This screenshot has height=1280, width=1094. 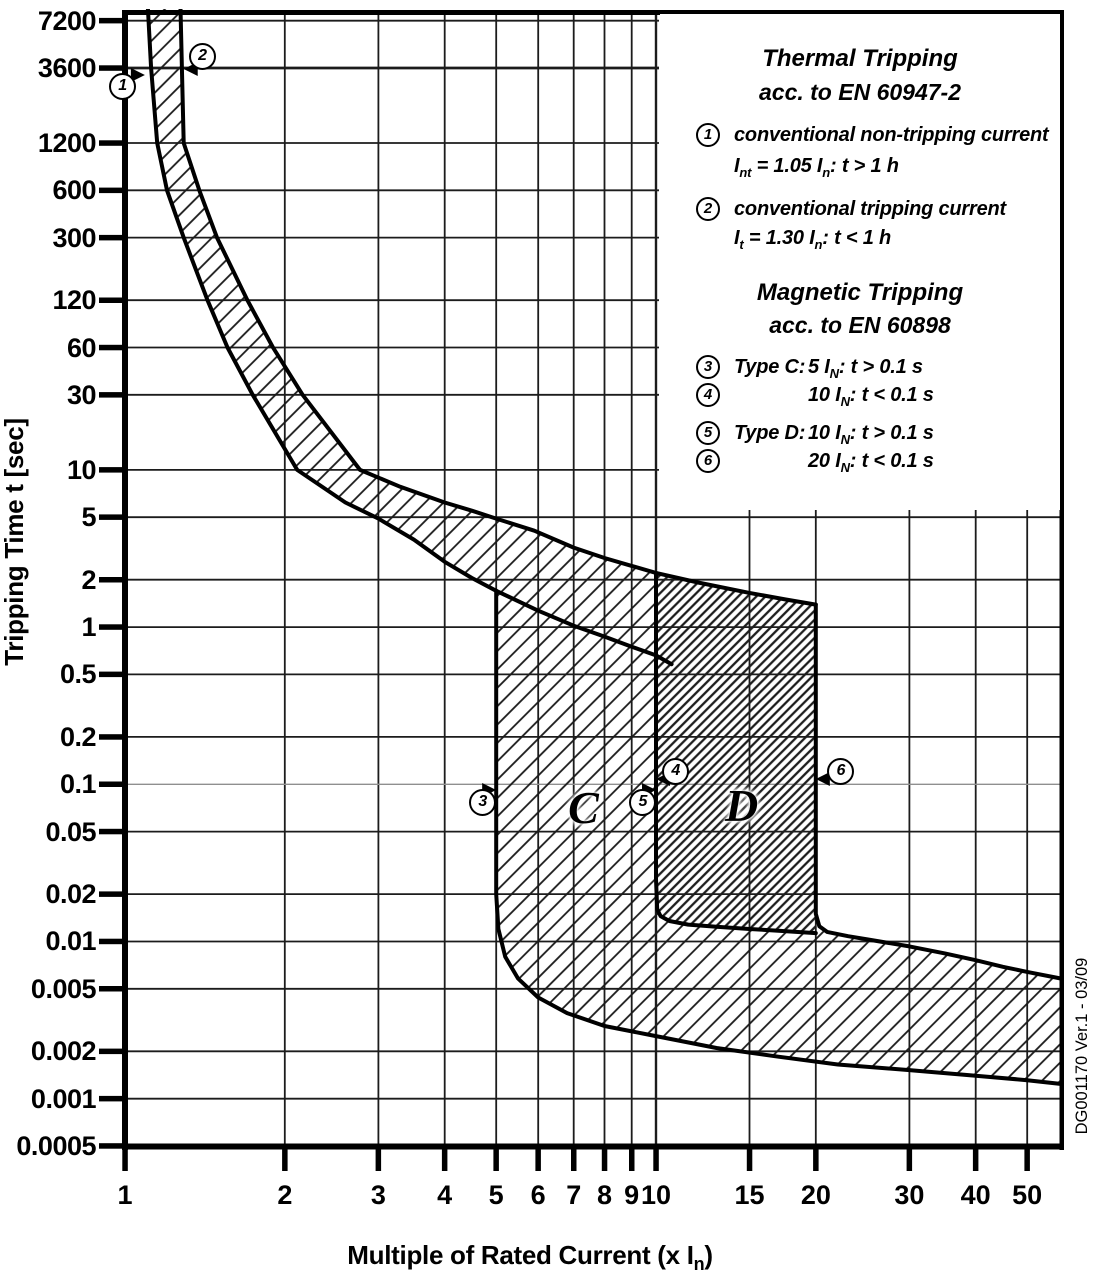 I want to click on marker-1-arrow, so click(x=137, y=74).